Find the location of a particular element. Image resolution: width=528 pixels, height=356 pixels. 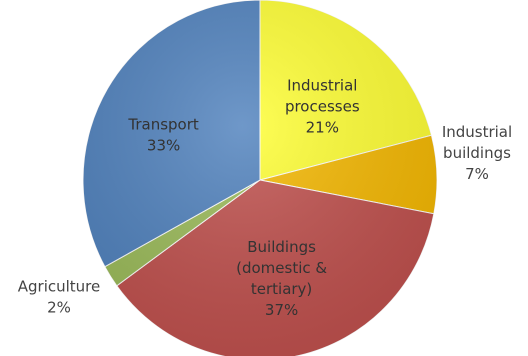

pie-value-label: 37% is located at coordinates (281, 310).